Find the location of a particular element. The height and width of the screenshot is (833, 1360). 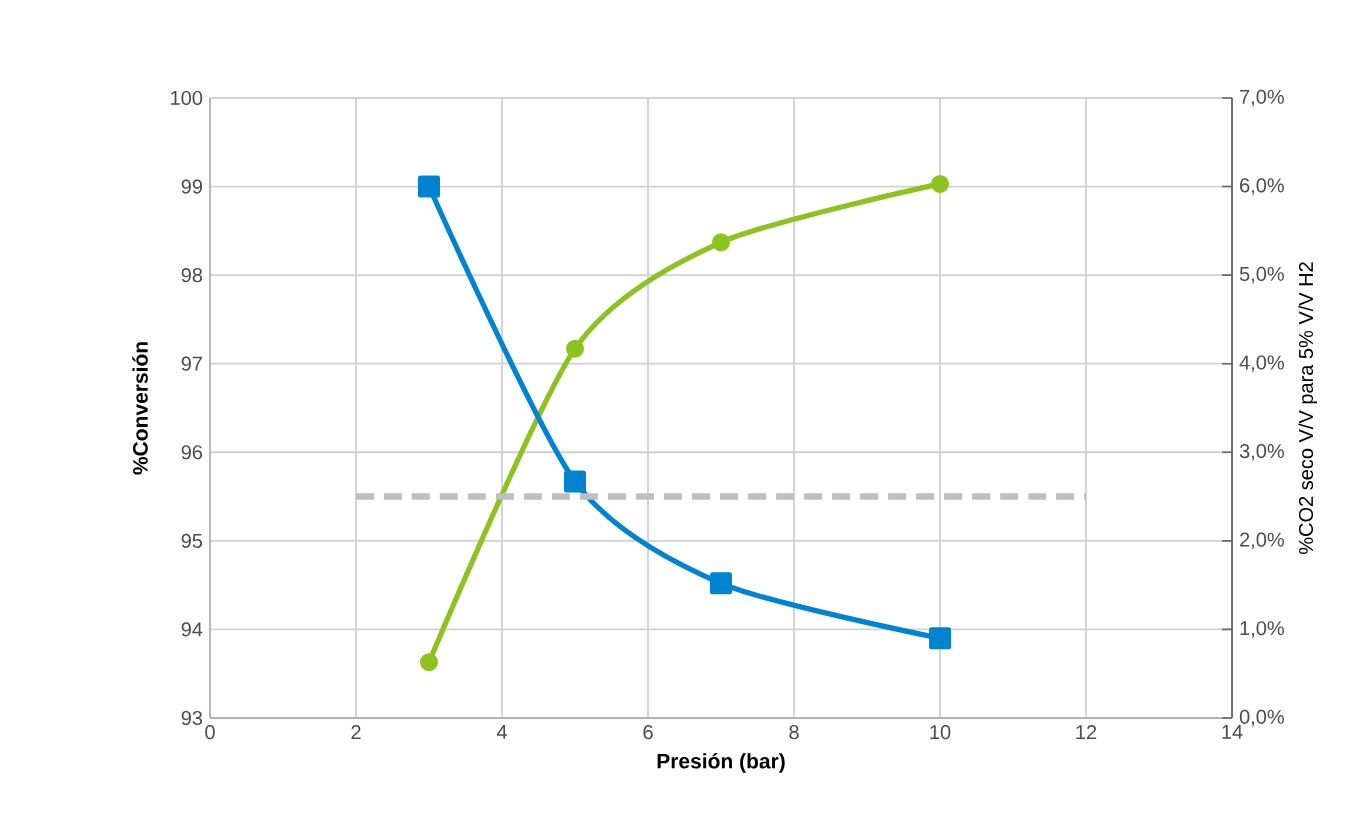

y-tick-label: 97 is located at coordinates (191, 363).